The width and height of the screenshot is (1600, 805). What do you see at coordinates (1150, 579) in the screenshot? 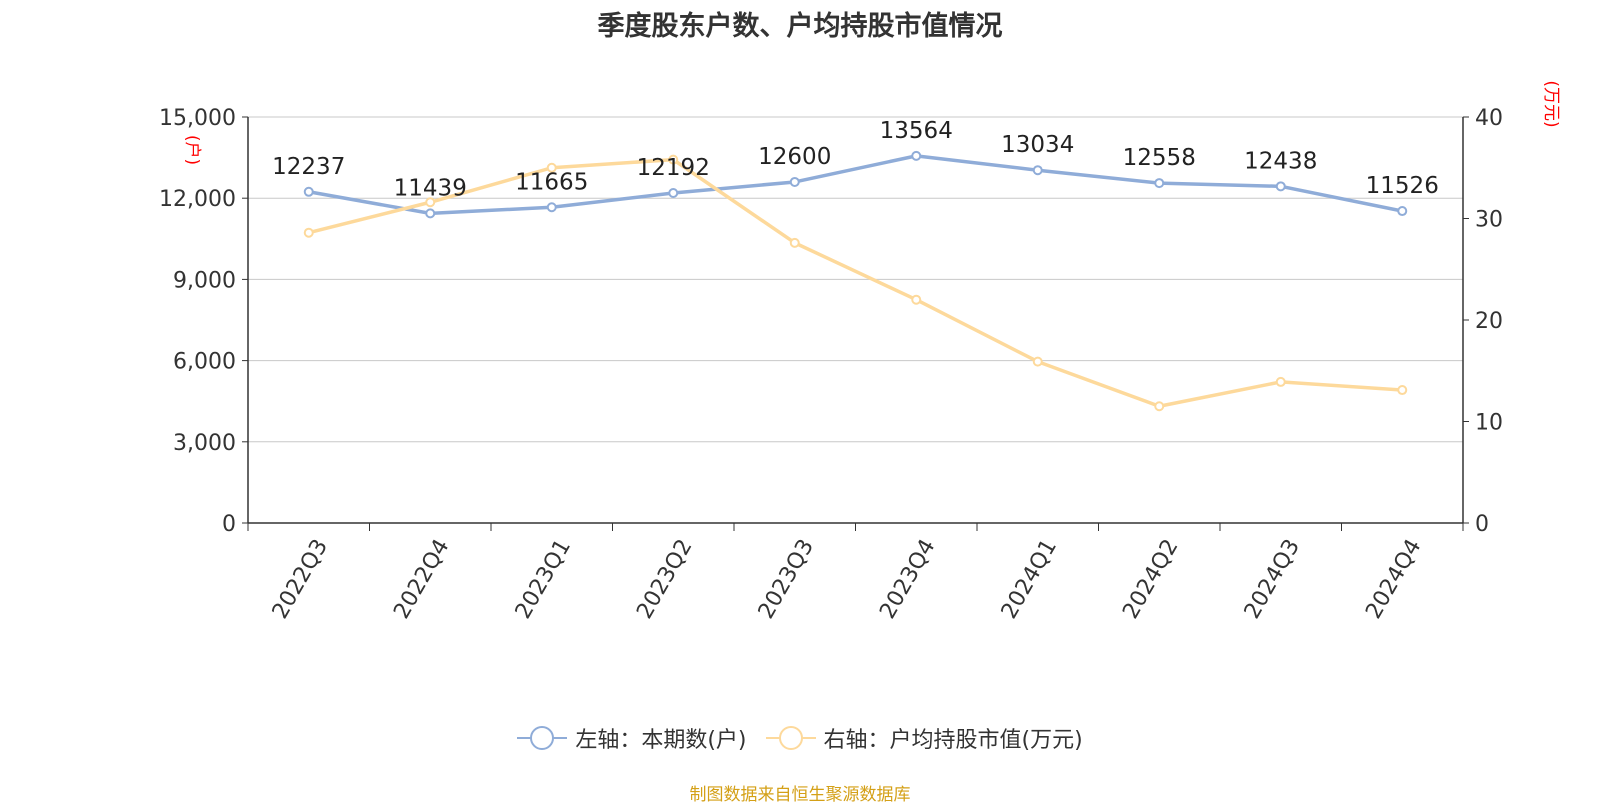
I see `x-axis-tick-label: 2024Q2` at bounding box center [1150, 579].